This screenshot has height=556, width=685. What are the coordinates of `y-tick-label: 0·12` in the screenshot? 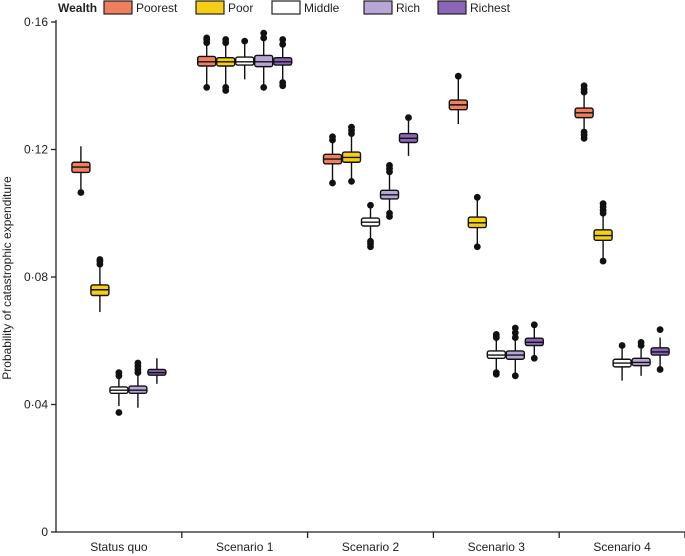 It's located at (36, 150).